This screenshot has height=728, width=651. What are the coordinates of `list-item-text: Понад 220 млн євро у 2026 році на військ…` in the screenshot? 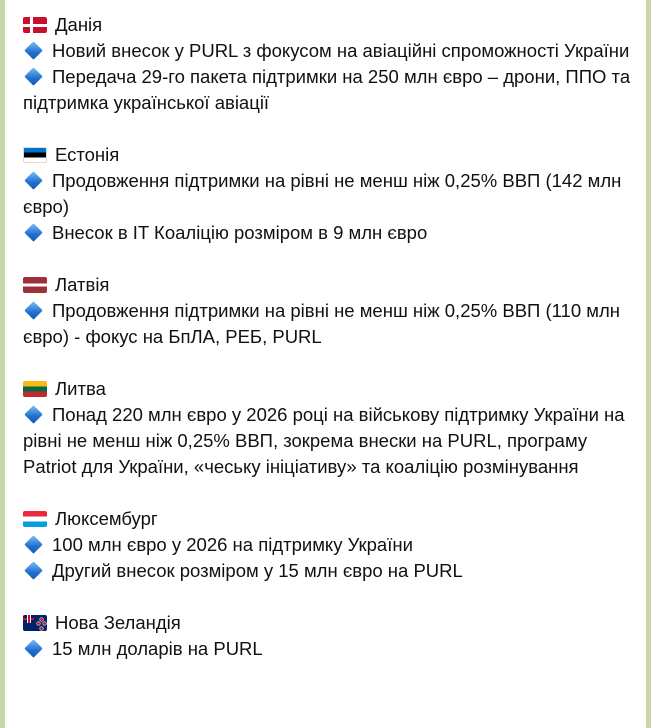 It's located at (324, 440).